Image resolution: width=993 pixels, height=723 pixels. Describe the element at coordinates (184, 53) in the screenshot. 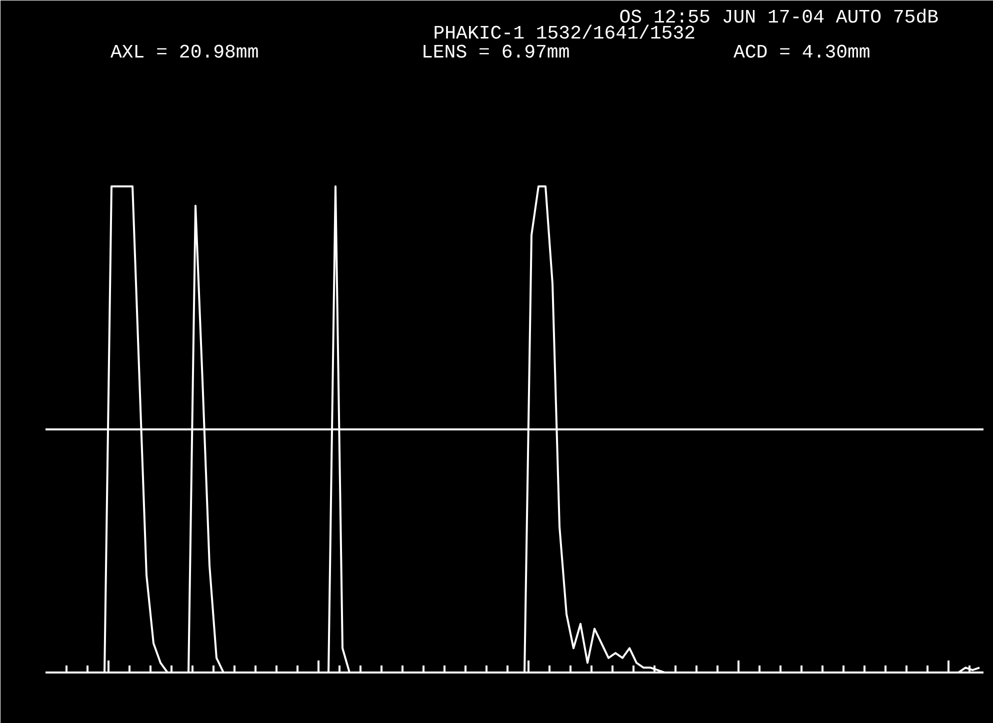

I see `text: AXL = 20.98mm` at that location.